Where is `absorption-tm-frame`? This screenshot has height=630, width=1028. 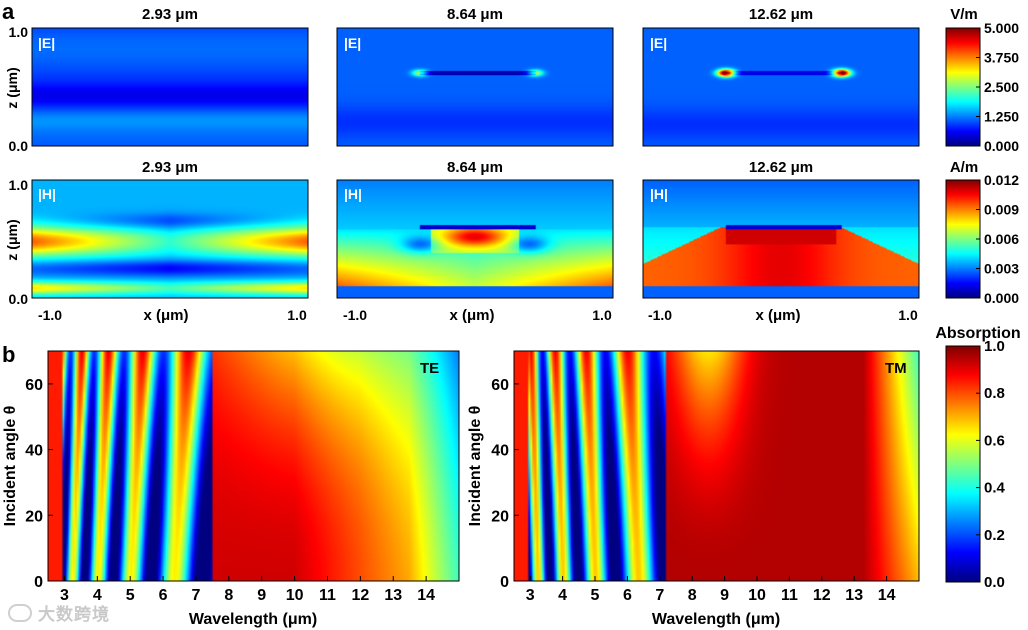 absorption-tm-frame is located at coordinates (716, 466).